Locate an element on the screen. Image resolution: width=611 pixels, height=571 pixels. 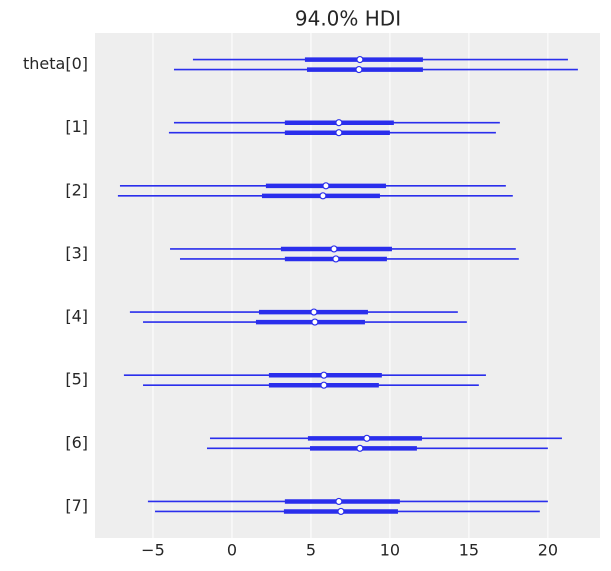
row-label: [6] is located at coordinates (76, 442).